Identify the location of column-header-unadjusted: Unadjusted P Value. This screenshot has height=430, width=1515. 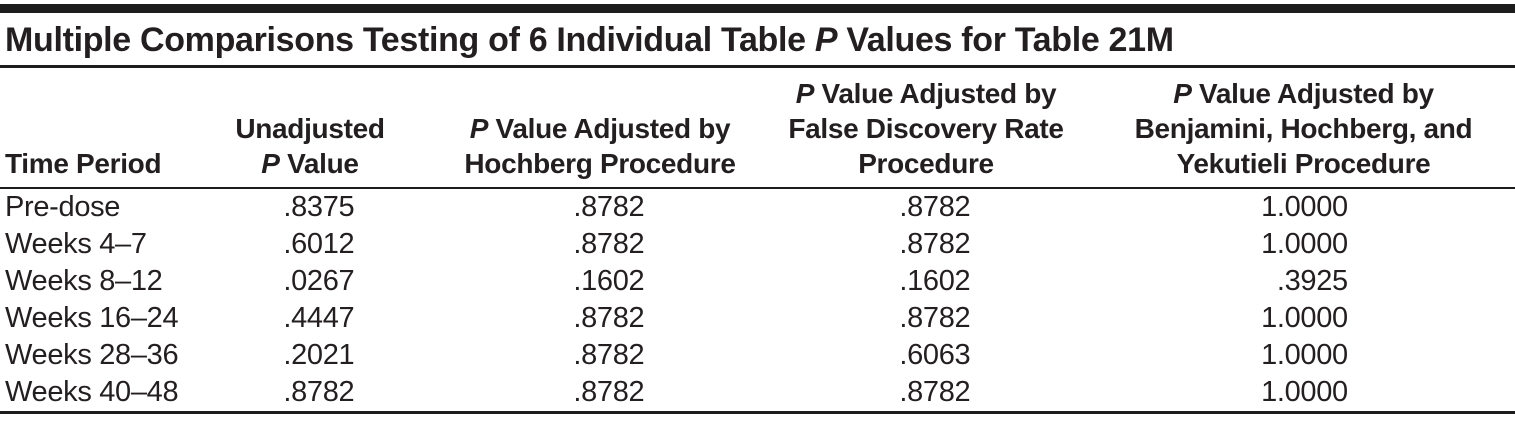
(310, 128).